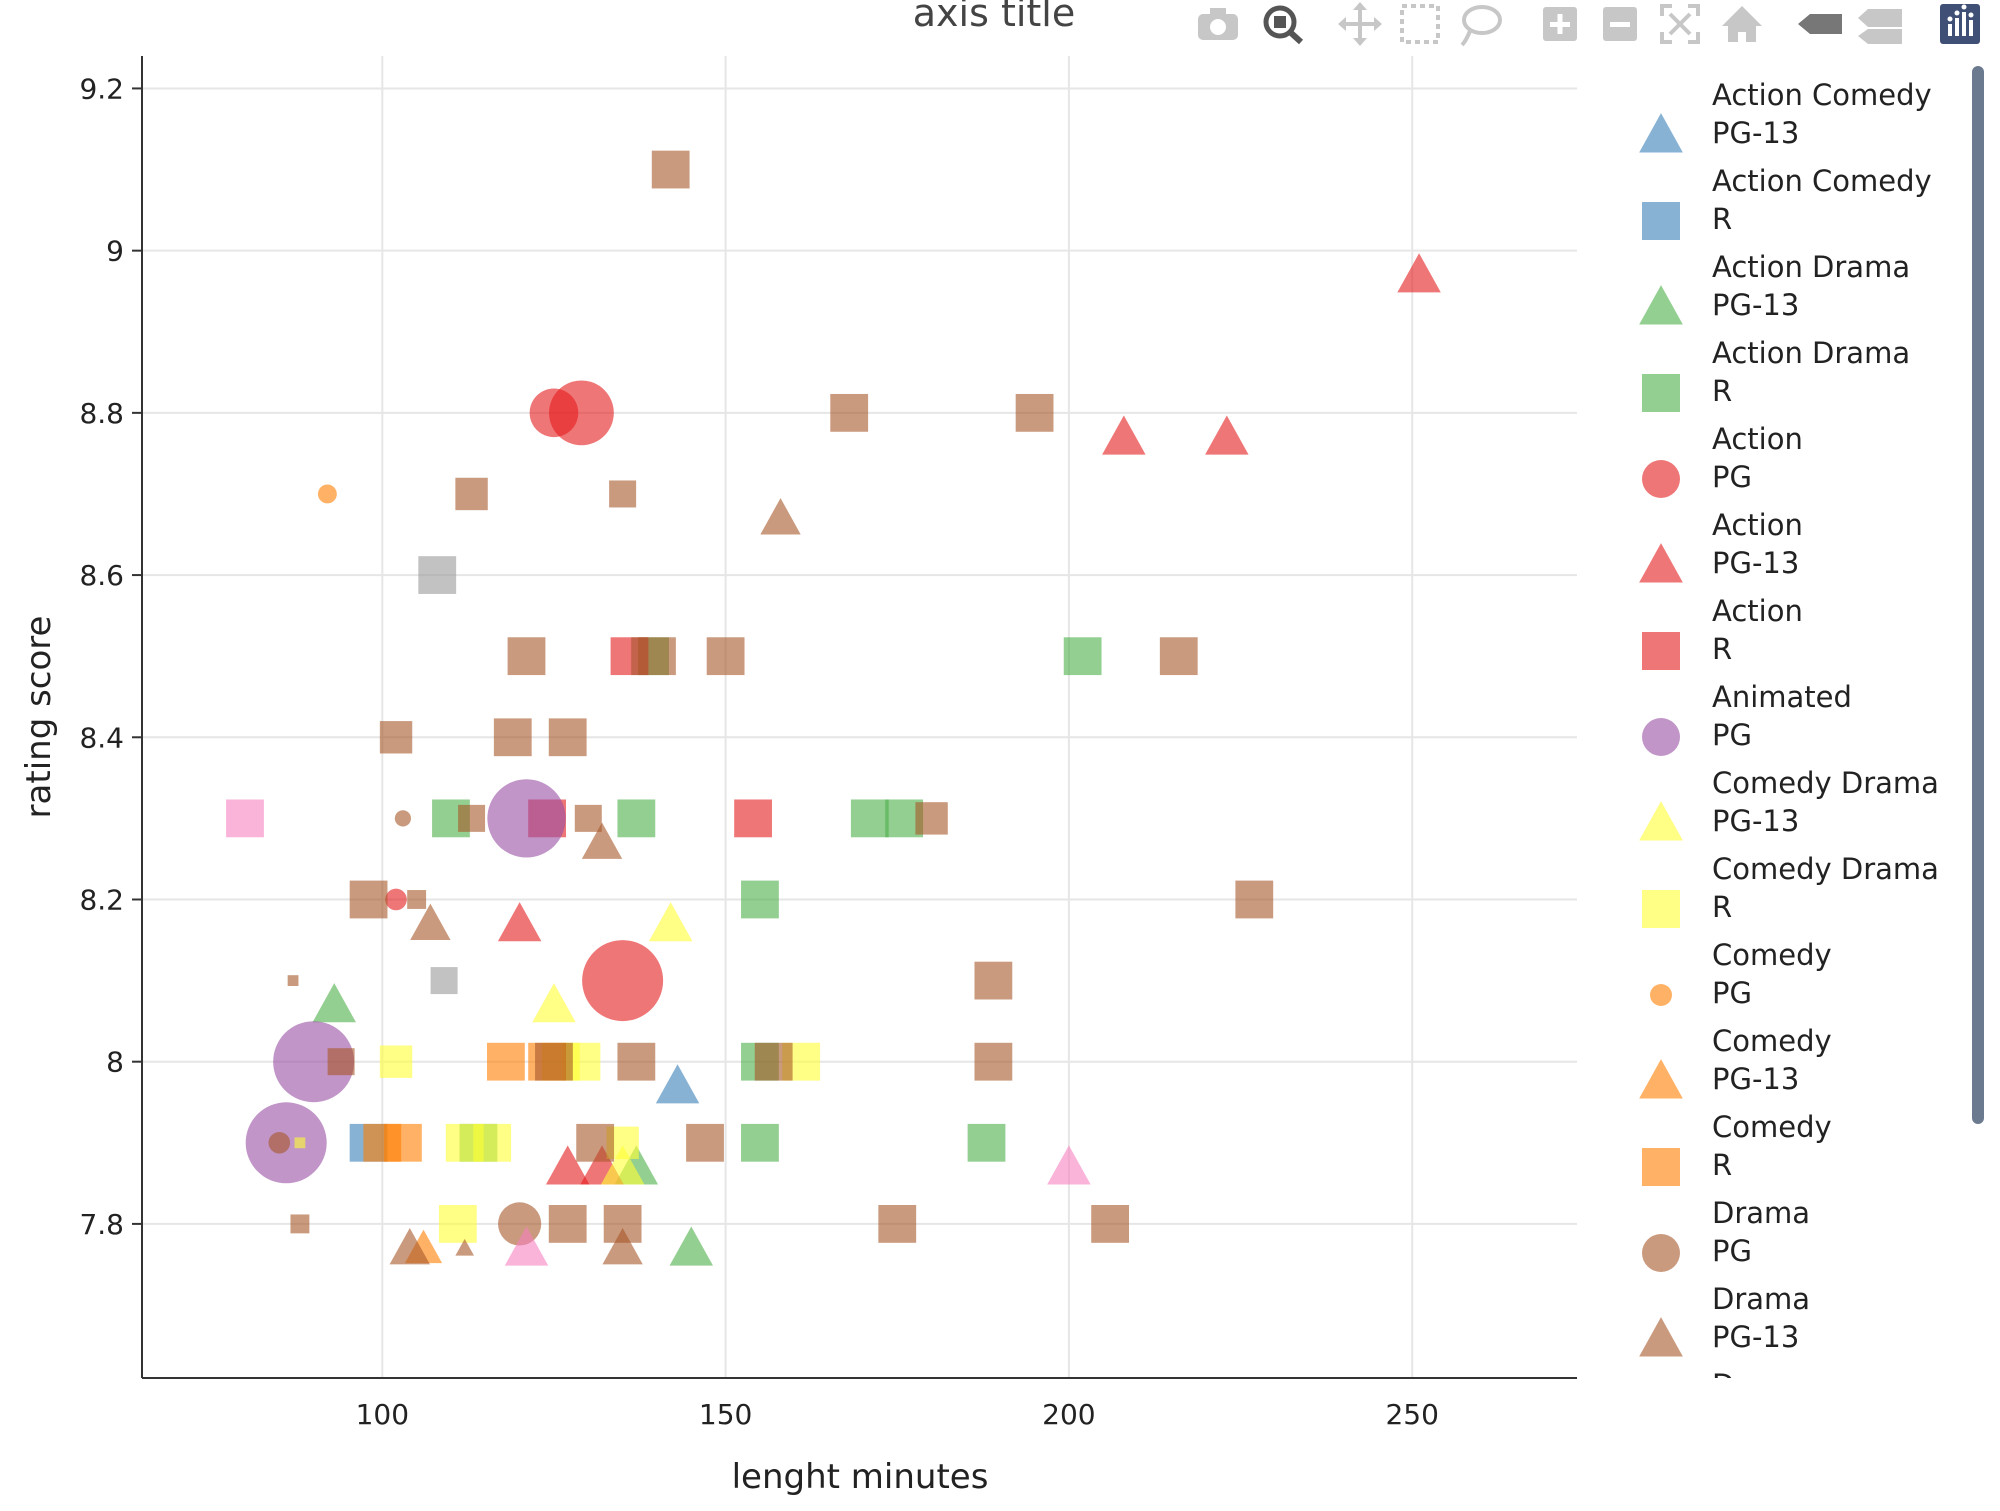  What do you see at coordinates (1721, 545) in the screenshot?
I see `legend-item: Action PG-13` at bounding box center [1721, 545].